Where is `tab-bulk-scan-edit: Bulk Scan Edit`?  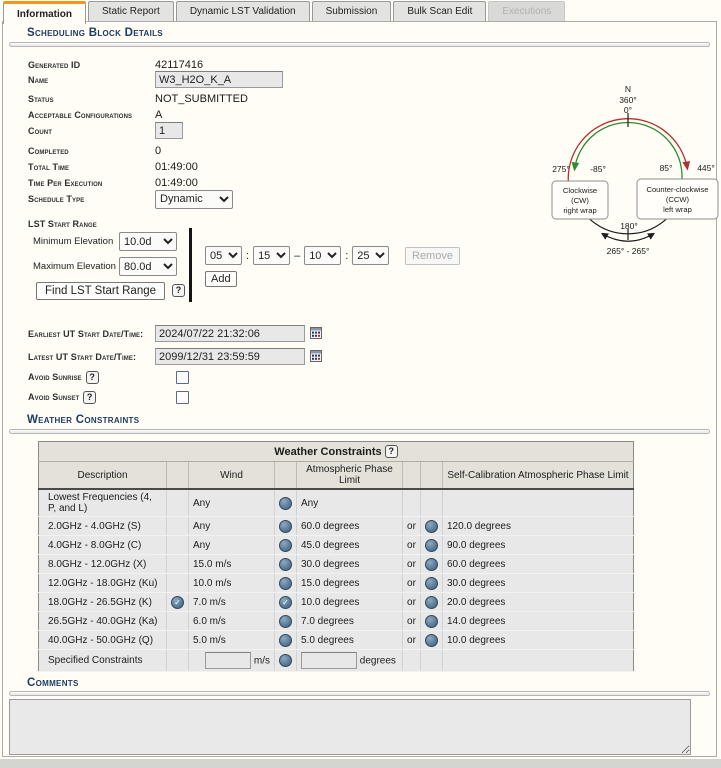 tab-bulk-scan-edit: Bulk Scan Edit is located at coordinates (440, 11).